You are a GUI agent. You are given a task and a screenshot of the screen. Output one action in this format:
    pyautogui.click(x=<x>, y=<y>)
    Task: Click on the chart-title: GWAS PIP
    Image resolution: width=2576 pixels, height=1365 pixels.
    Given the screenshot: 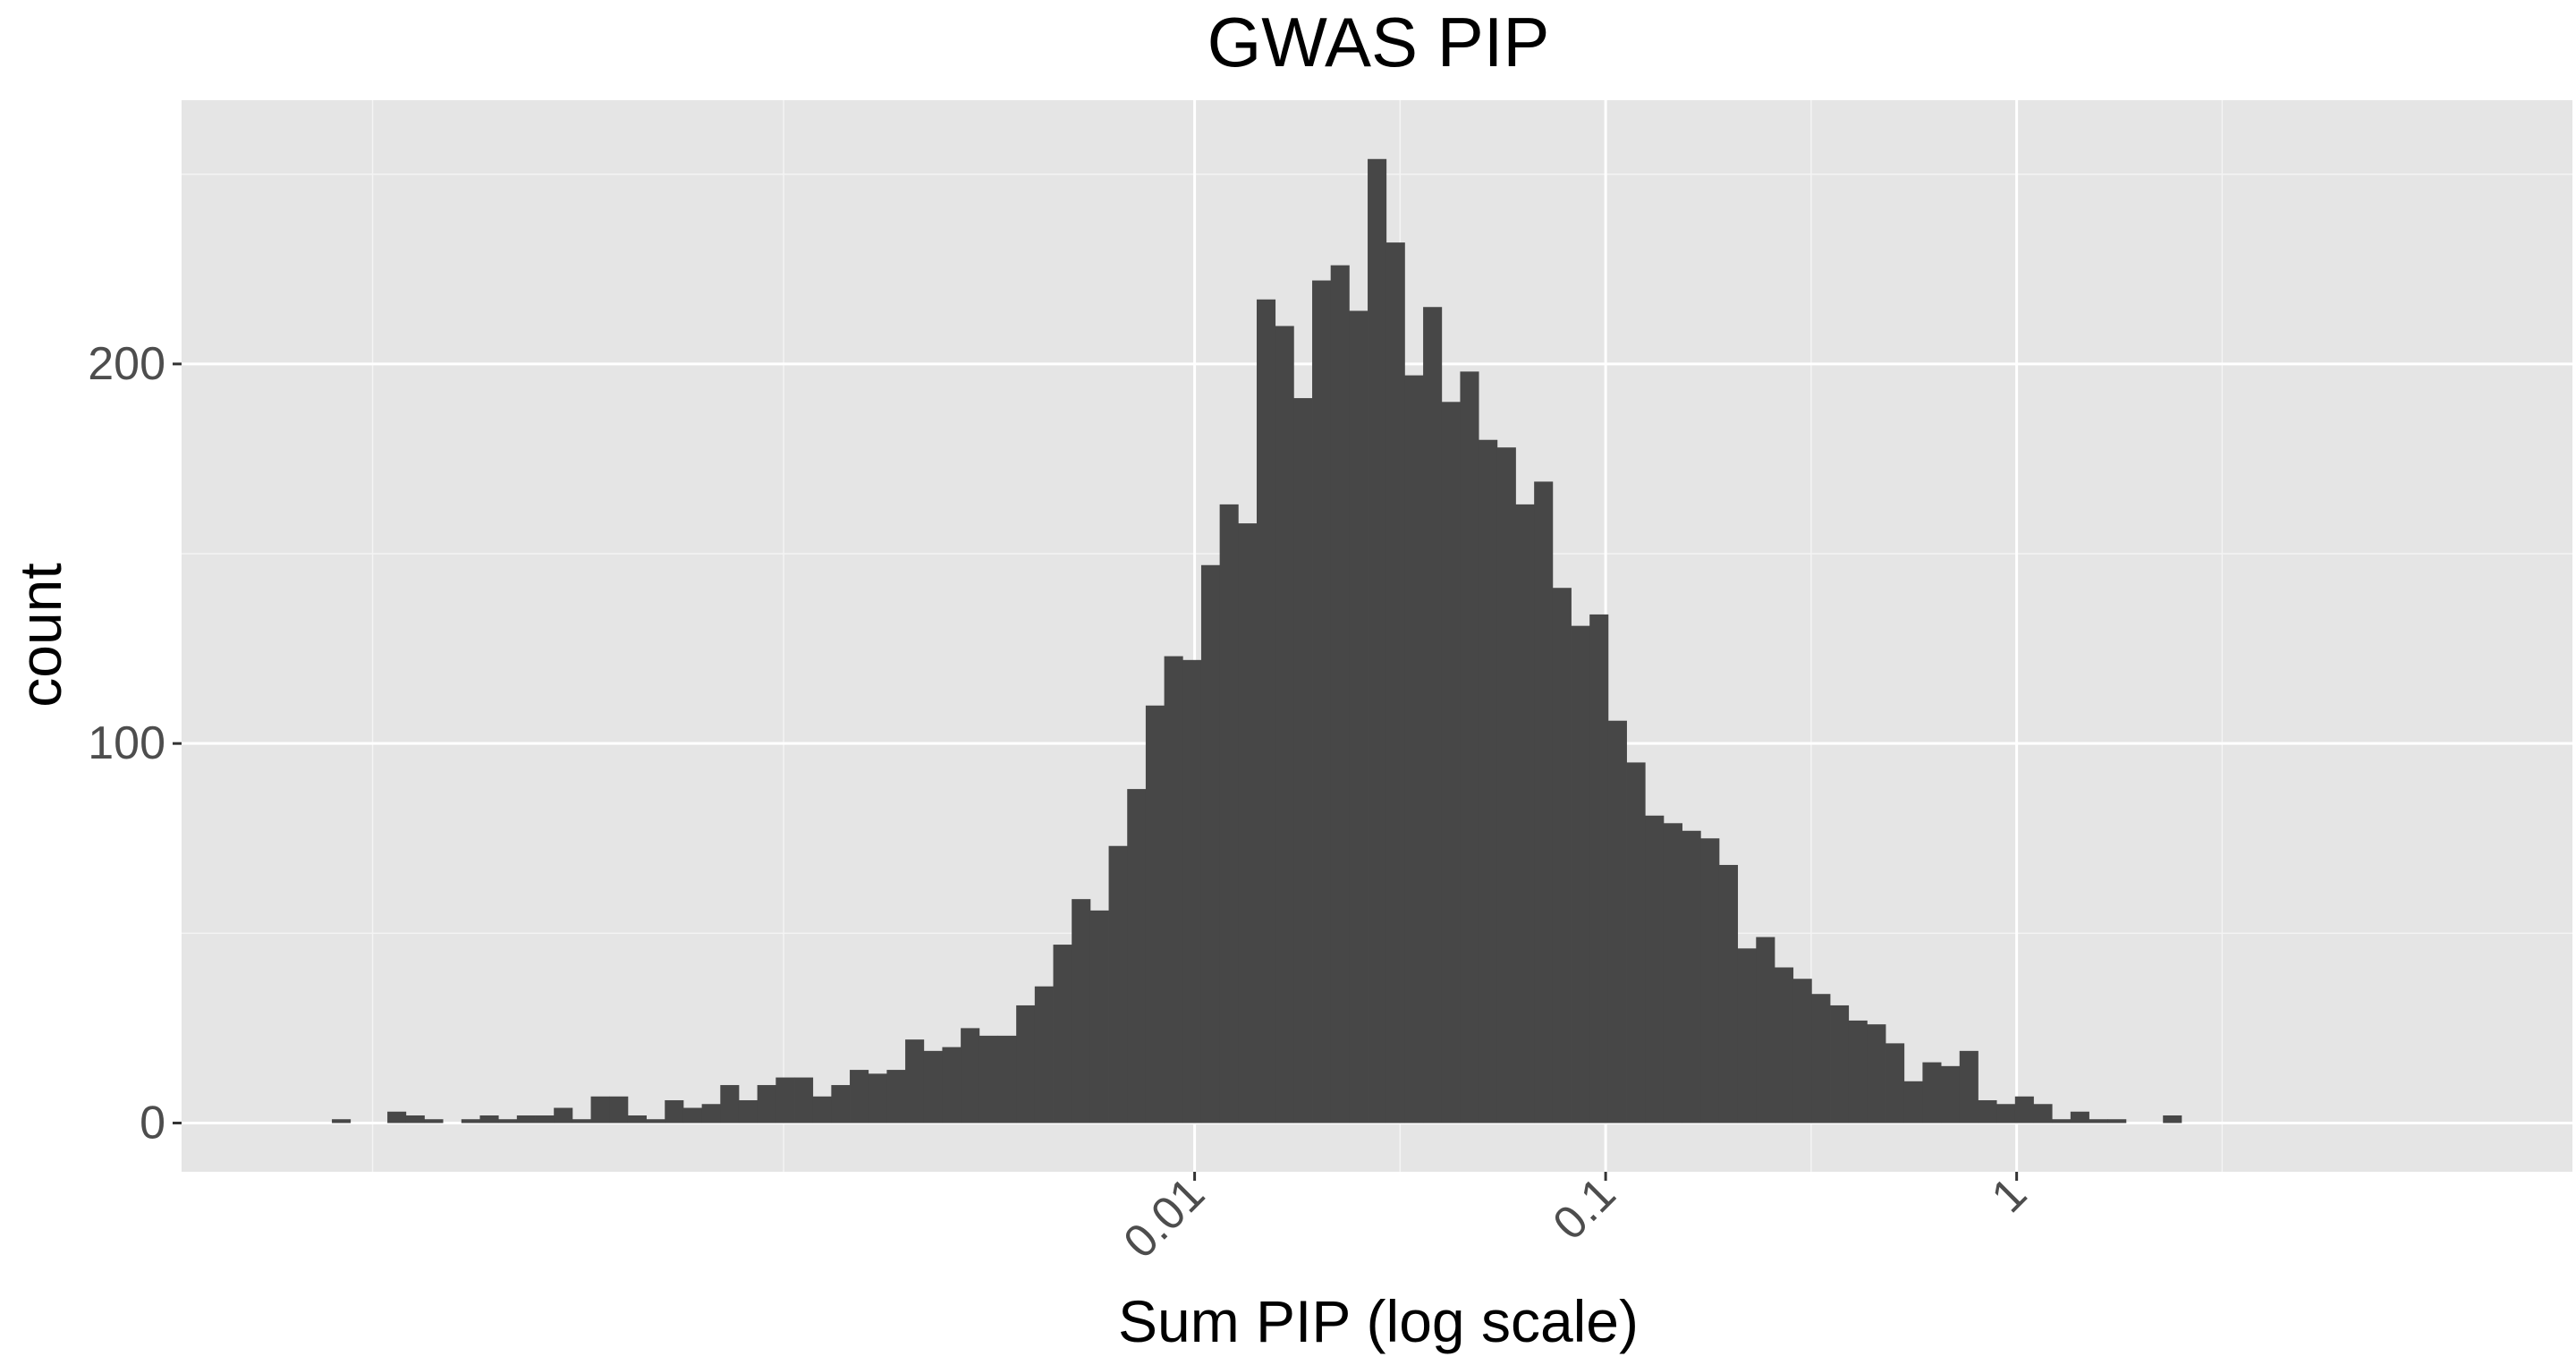 What is the action you would take?
    pyautogui.click(x=1379, y=42)
    